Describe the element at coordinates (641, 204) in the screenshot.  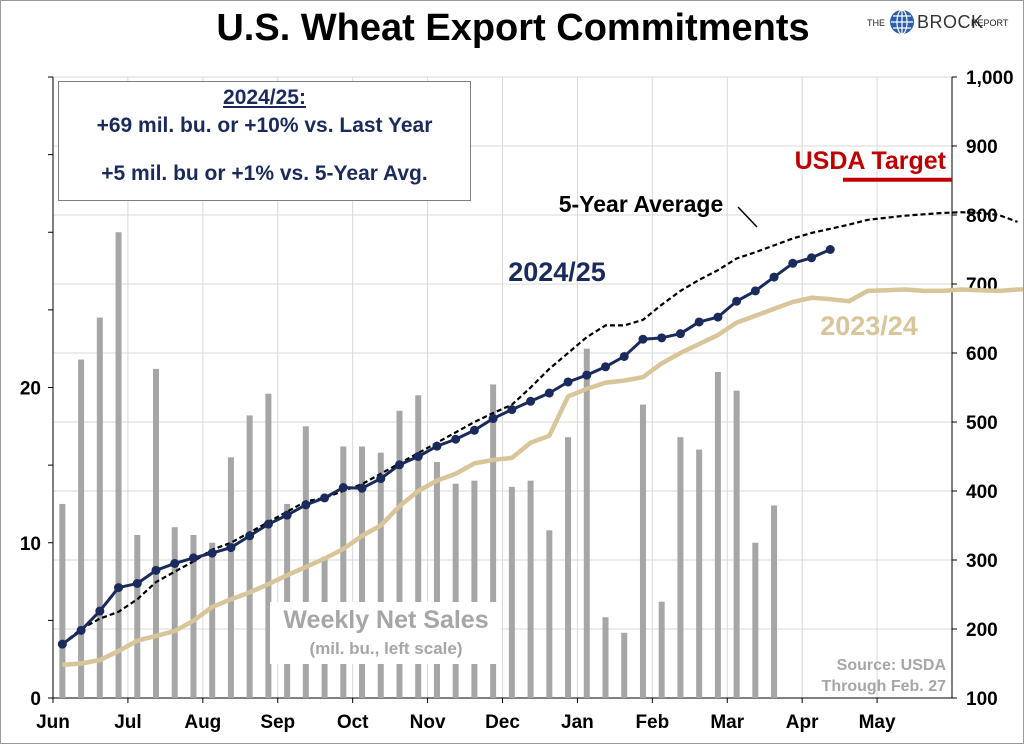
I see `label-five-year-average: 5-Year Average` at that location.